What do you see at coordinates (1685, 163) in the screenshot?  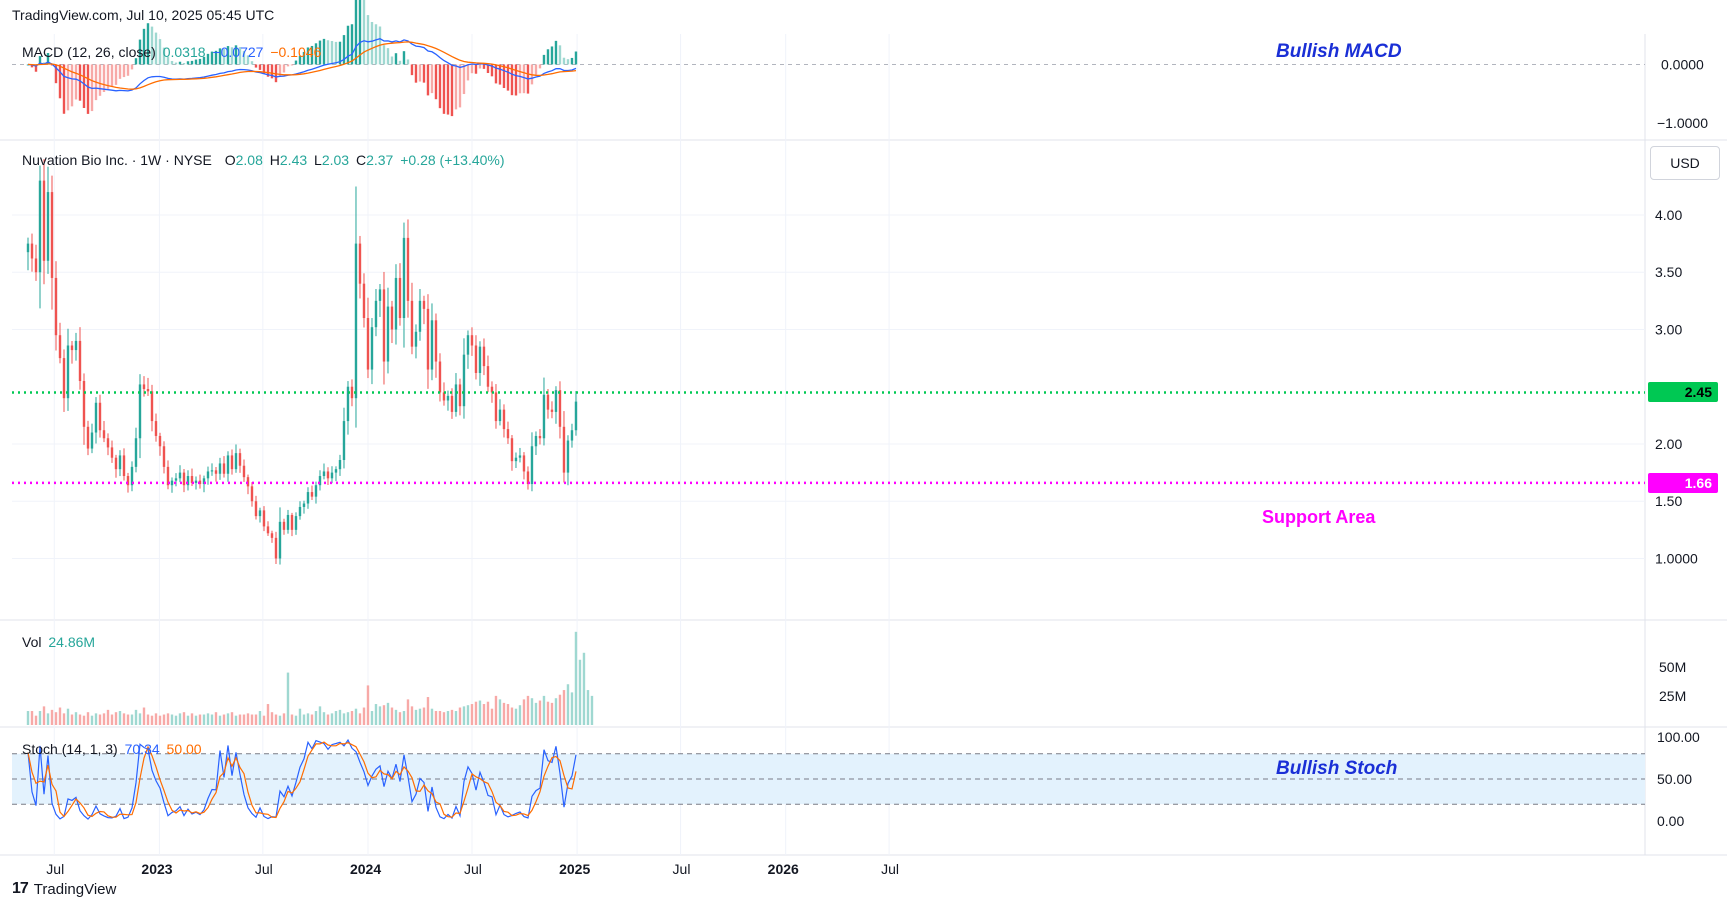 I see `currency-button: USD` at bounding box center [1685, 163].